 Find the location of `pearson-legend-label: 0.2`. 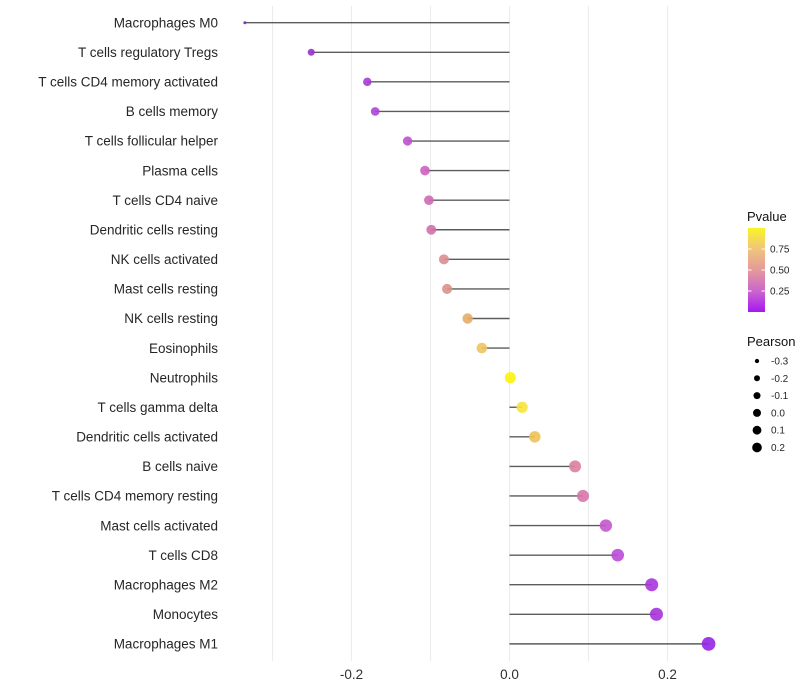

pearson-legend-label: 0.2 is located at coordinates (778, 448).